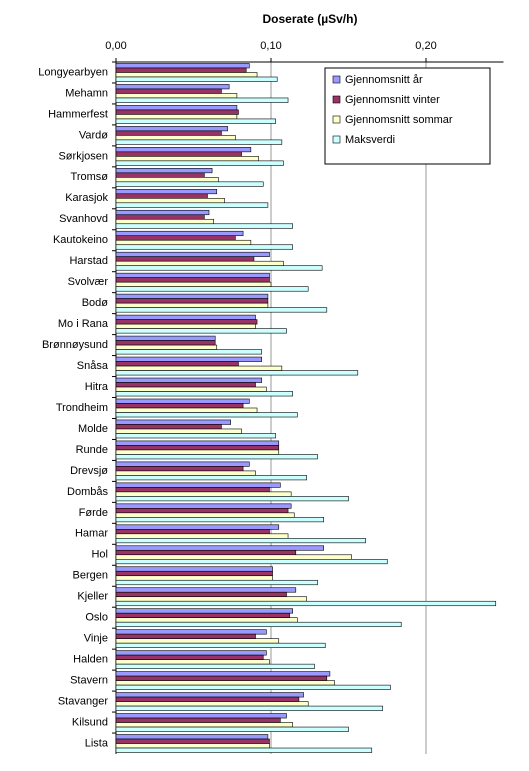  Describe the element at coordinates (93, 366) in the screenshot. I see `y-tick-label: Snåsa` at that location.